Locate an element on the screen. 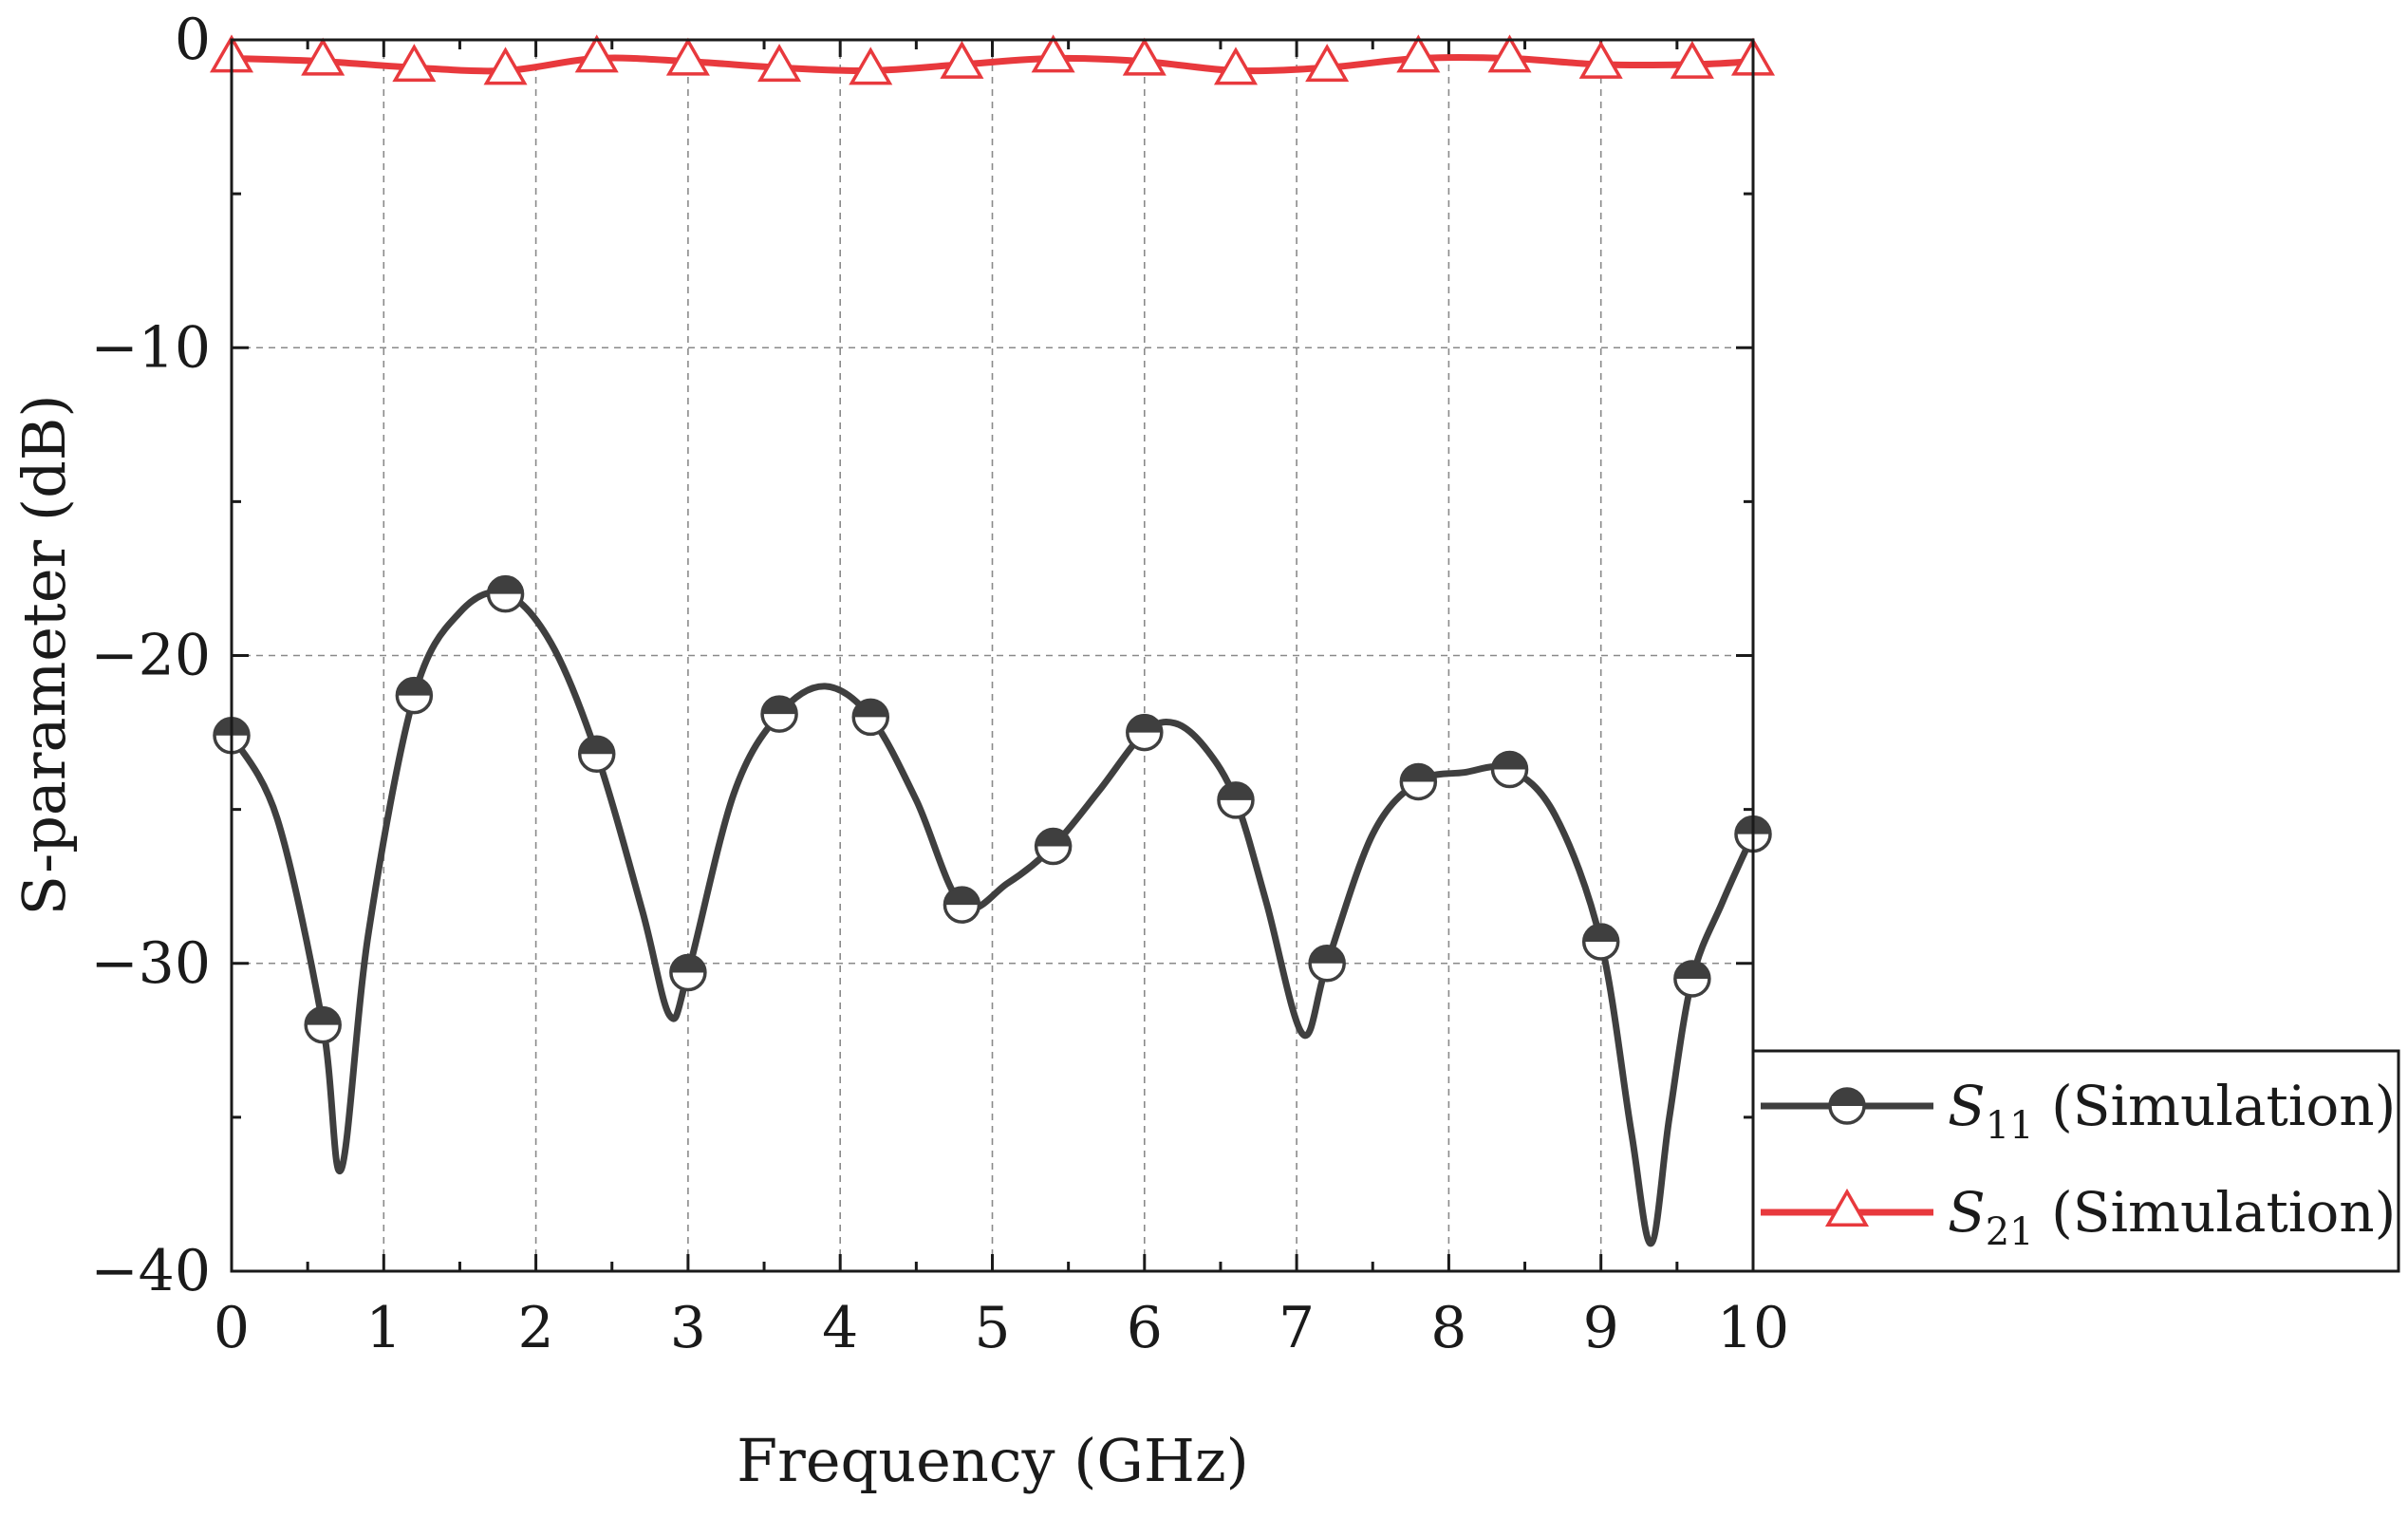 The image size is (2408, 1518). x-tick-labels: 0 1 2 3 4 5 6 7 8 9 10 is located at coordinates (1002, 1328).